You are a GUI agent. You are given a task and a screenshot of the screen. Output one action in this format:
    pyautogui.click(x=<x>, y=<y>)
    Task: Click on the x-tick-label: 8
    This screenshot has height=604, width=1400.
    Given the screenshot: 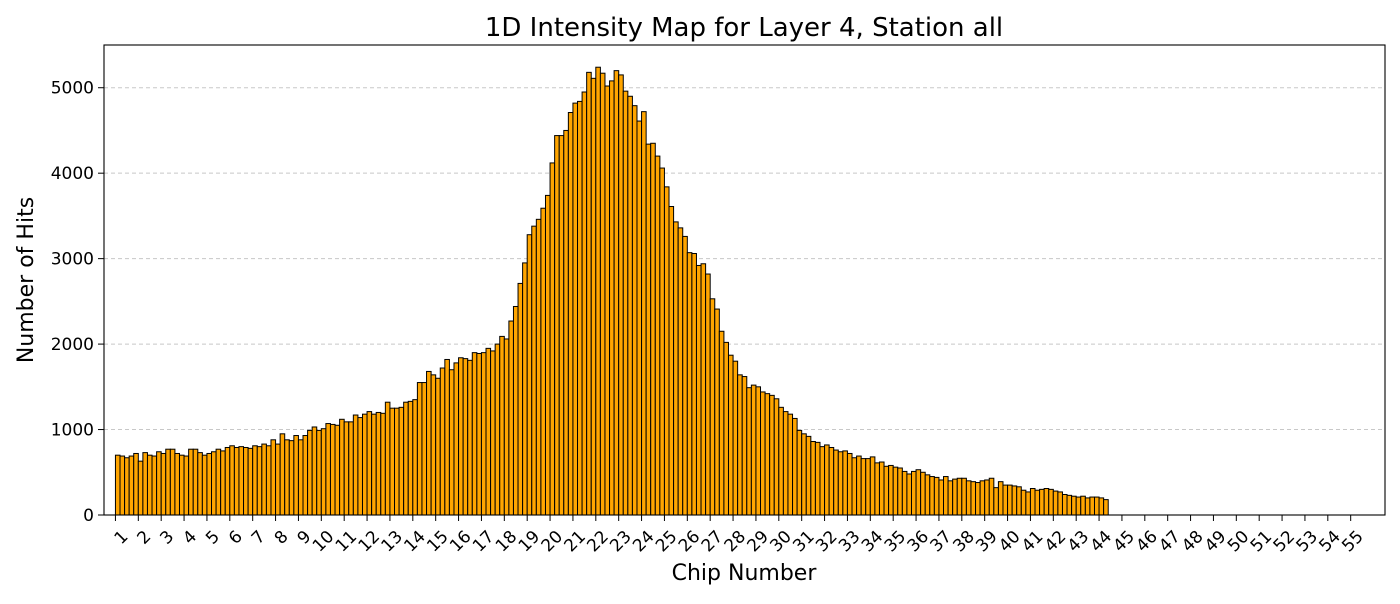 What is the action you would take?
    pyautogui.click(x=282, y=538)
    